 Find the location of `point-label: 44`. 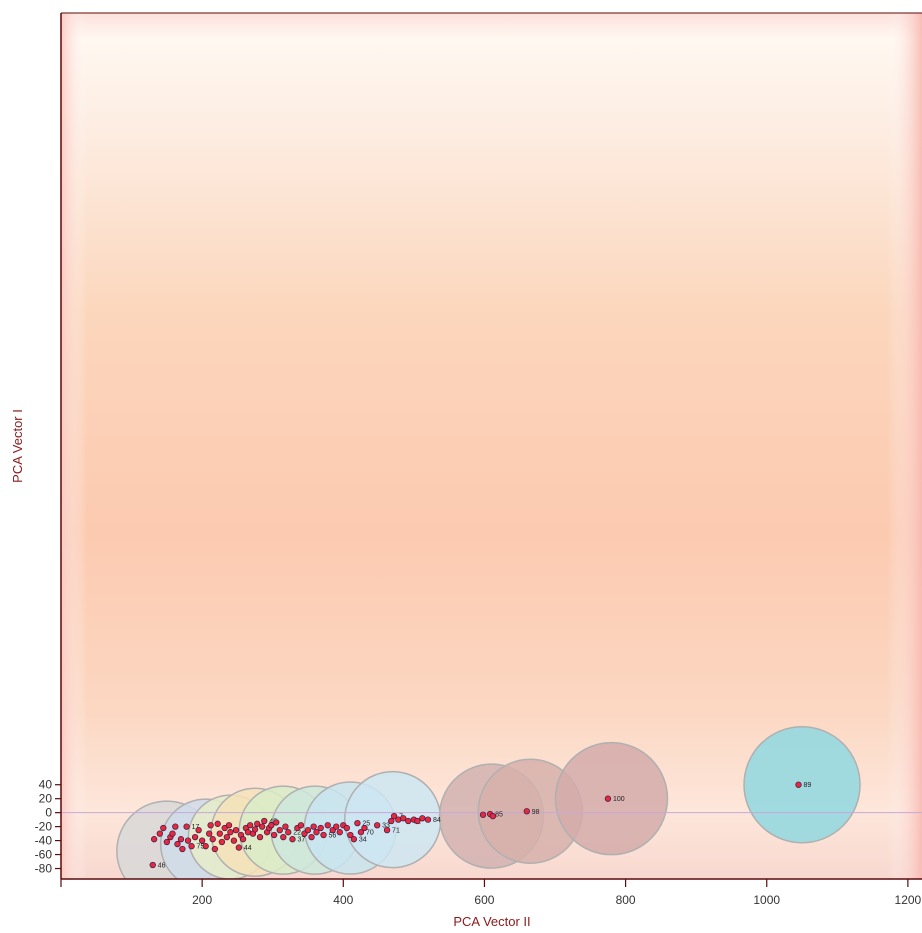

point-label: 44 is located at coordinates (248, 848).